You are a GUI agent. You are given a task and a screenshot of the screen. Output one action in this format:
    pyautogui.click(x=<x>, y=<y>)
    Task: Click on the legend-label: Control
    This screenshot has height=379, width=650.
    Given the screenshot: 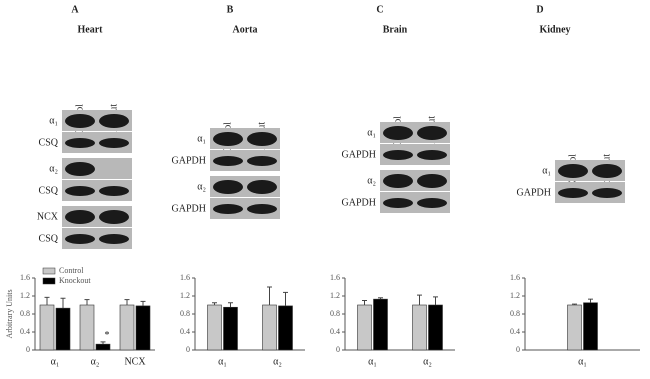 What is the action you would take?
    pyautogui.click(x=71, y=270)
    